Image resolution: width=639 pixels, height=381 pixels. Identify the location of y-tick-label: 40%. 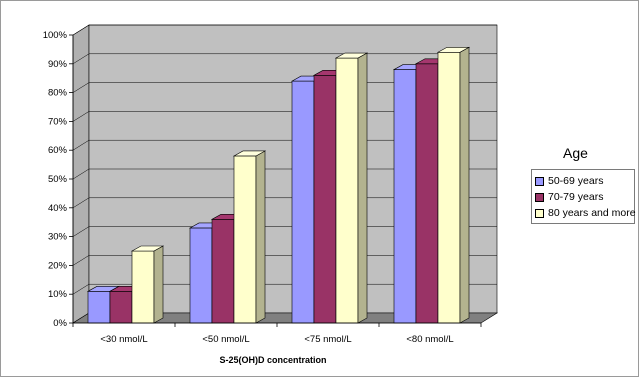
(58, 208).